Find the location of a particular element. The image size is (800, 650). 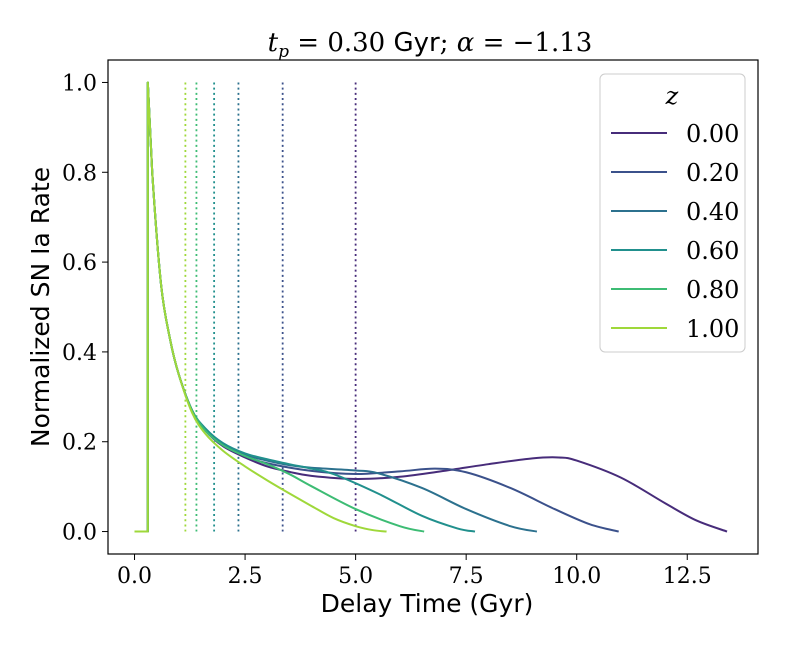

x-tick-label: 7.5 is located at coordinates (466, 576).